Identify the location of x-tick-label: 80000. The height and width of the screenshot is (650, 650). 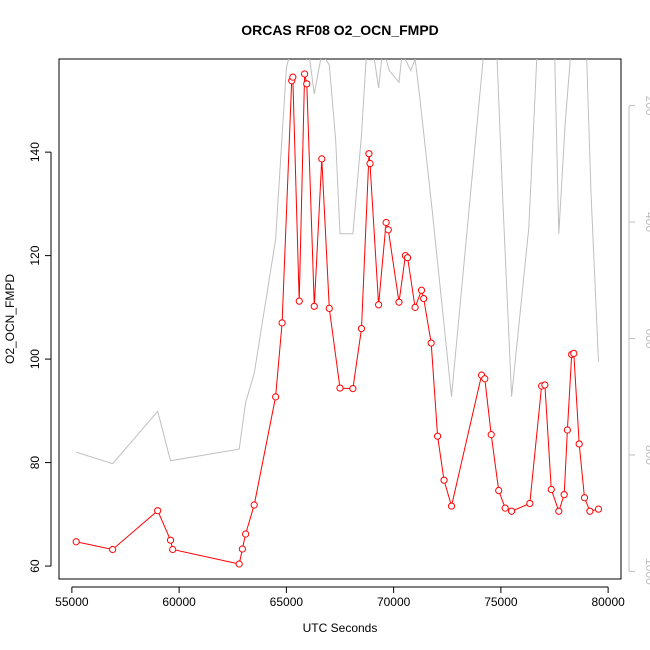
(608, 602).